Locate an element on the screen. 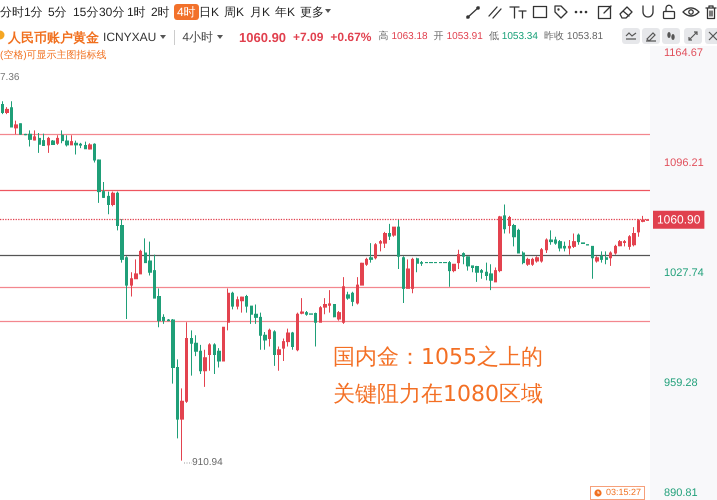 This screenshot has width=717, height=500. text: 4时 is located at coordinates (186, 12).